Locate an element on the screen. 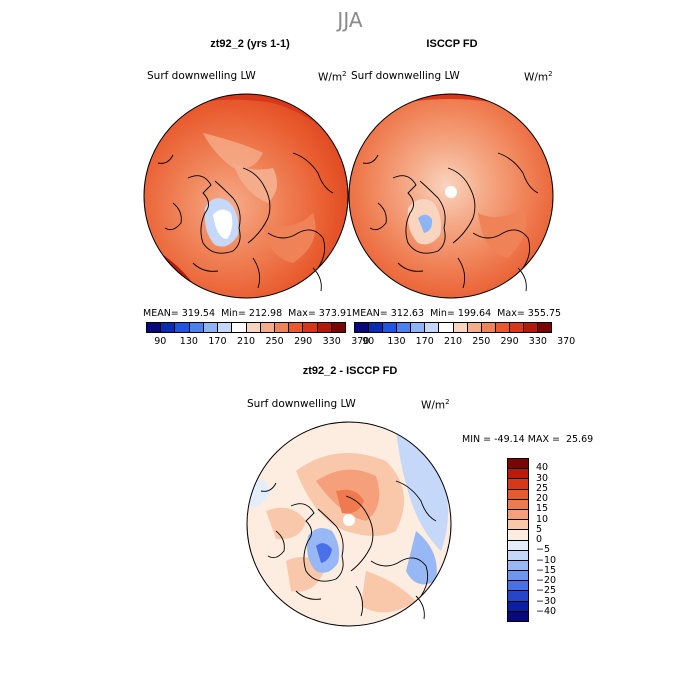  diff-colorbar-label: −5 is located at coordinates (543, 550).